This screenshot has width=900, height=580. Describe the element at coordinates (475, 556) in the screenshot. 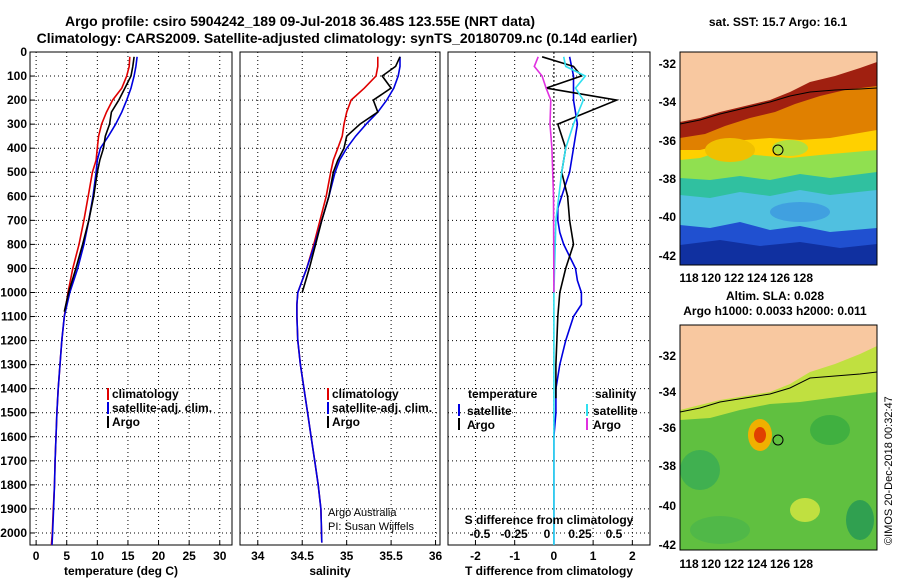

I see `difference-xtick-label: -2` at that location.